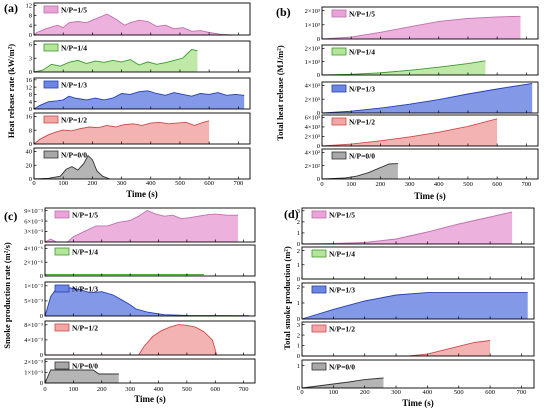 This screenshot has height=419, width=550. I want to click on y-axis-label: Smoke production rate (m²/s), so click(7, 295).